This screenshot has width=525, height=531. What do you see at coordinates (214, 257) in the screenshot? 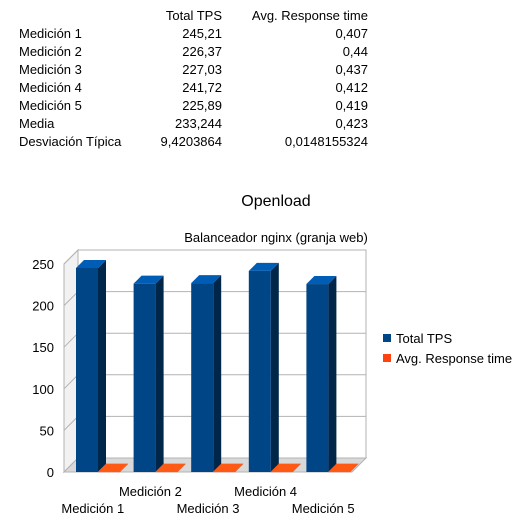
I see `gridline` at bounding box center [214, 257].